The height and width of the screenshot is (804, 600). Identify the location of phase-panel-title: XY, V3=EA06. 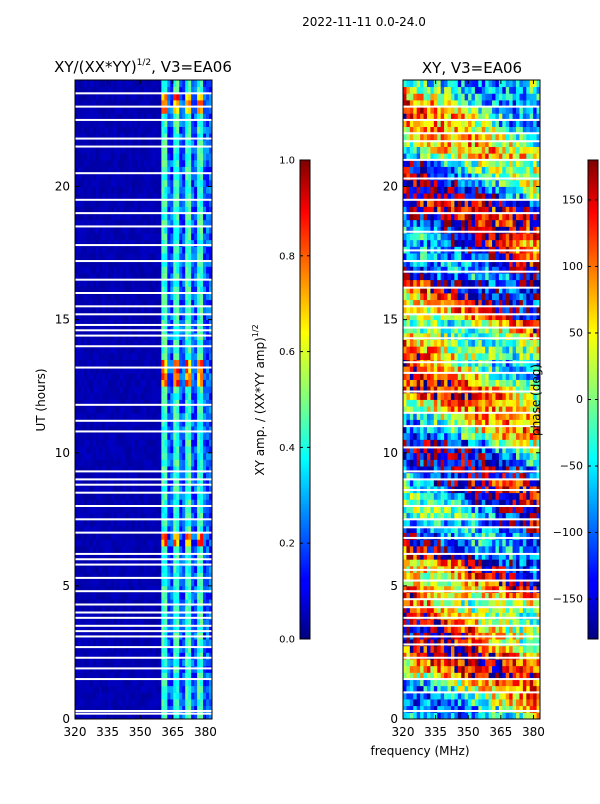
(472, 68).